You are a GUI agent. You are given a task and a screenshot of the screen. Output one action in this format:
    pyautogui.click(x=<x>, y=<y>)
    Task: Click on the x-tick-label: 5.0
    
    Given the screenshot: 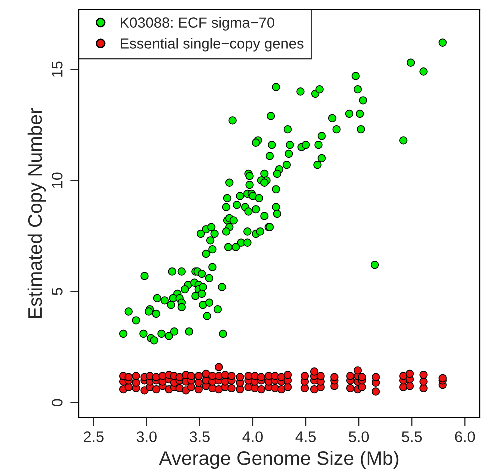 What is the action you would take?
    pyautogui.click(x=359, y=437)
    